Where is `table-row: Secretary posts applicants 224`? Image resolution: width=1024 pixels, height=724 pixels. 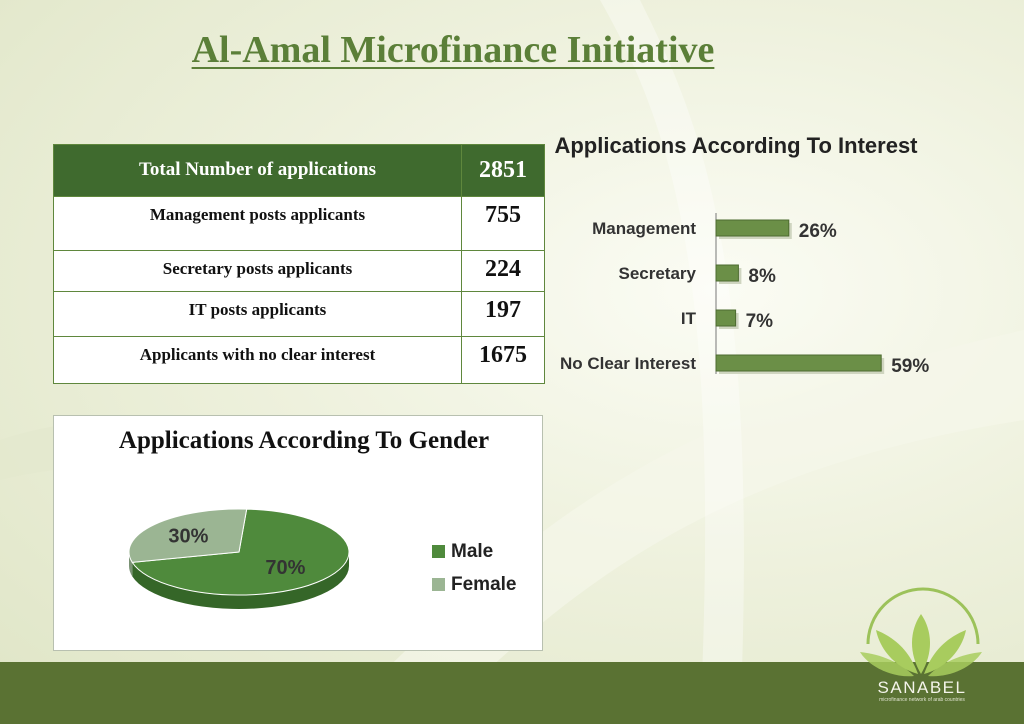
table-row: Secretary posts applicants 224 is located at coordinates (299, 271).